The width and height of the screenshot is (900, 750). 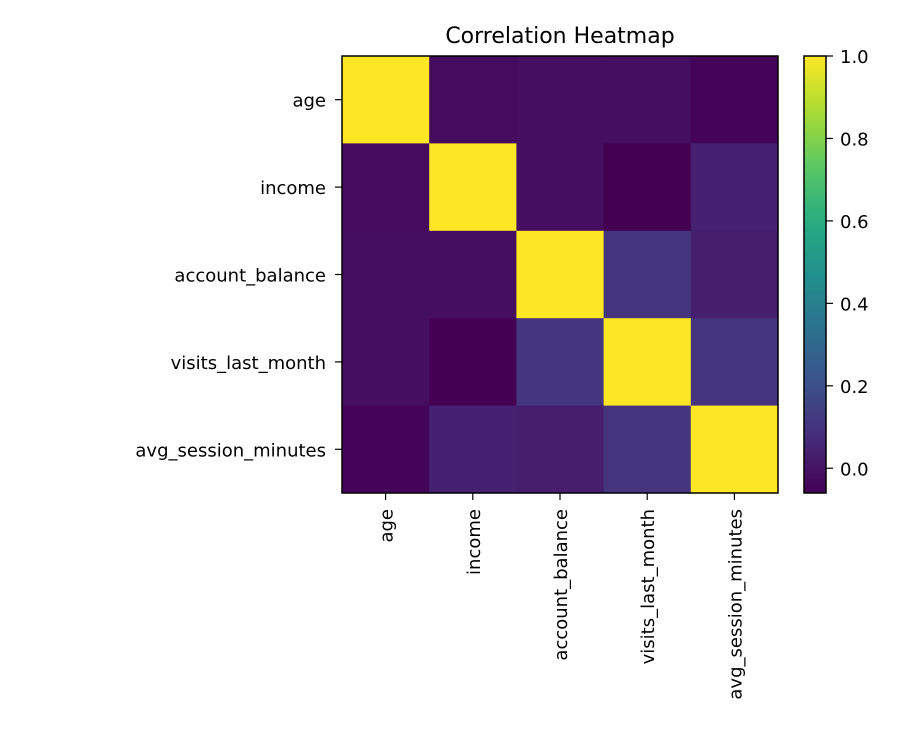 What do you see at coordinates (648, 586) in the screenshot?
I see `x-tick-label: visits_last_month` at bounding box center [648, 586].